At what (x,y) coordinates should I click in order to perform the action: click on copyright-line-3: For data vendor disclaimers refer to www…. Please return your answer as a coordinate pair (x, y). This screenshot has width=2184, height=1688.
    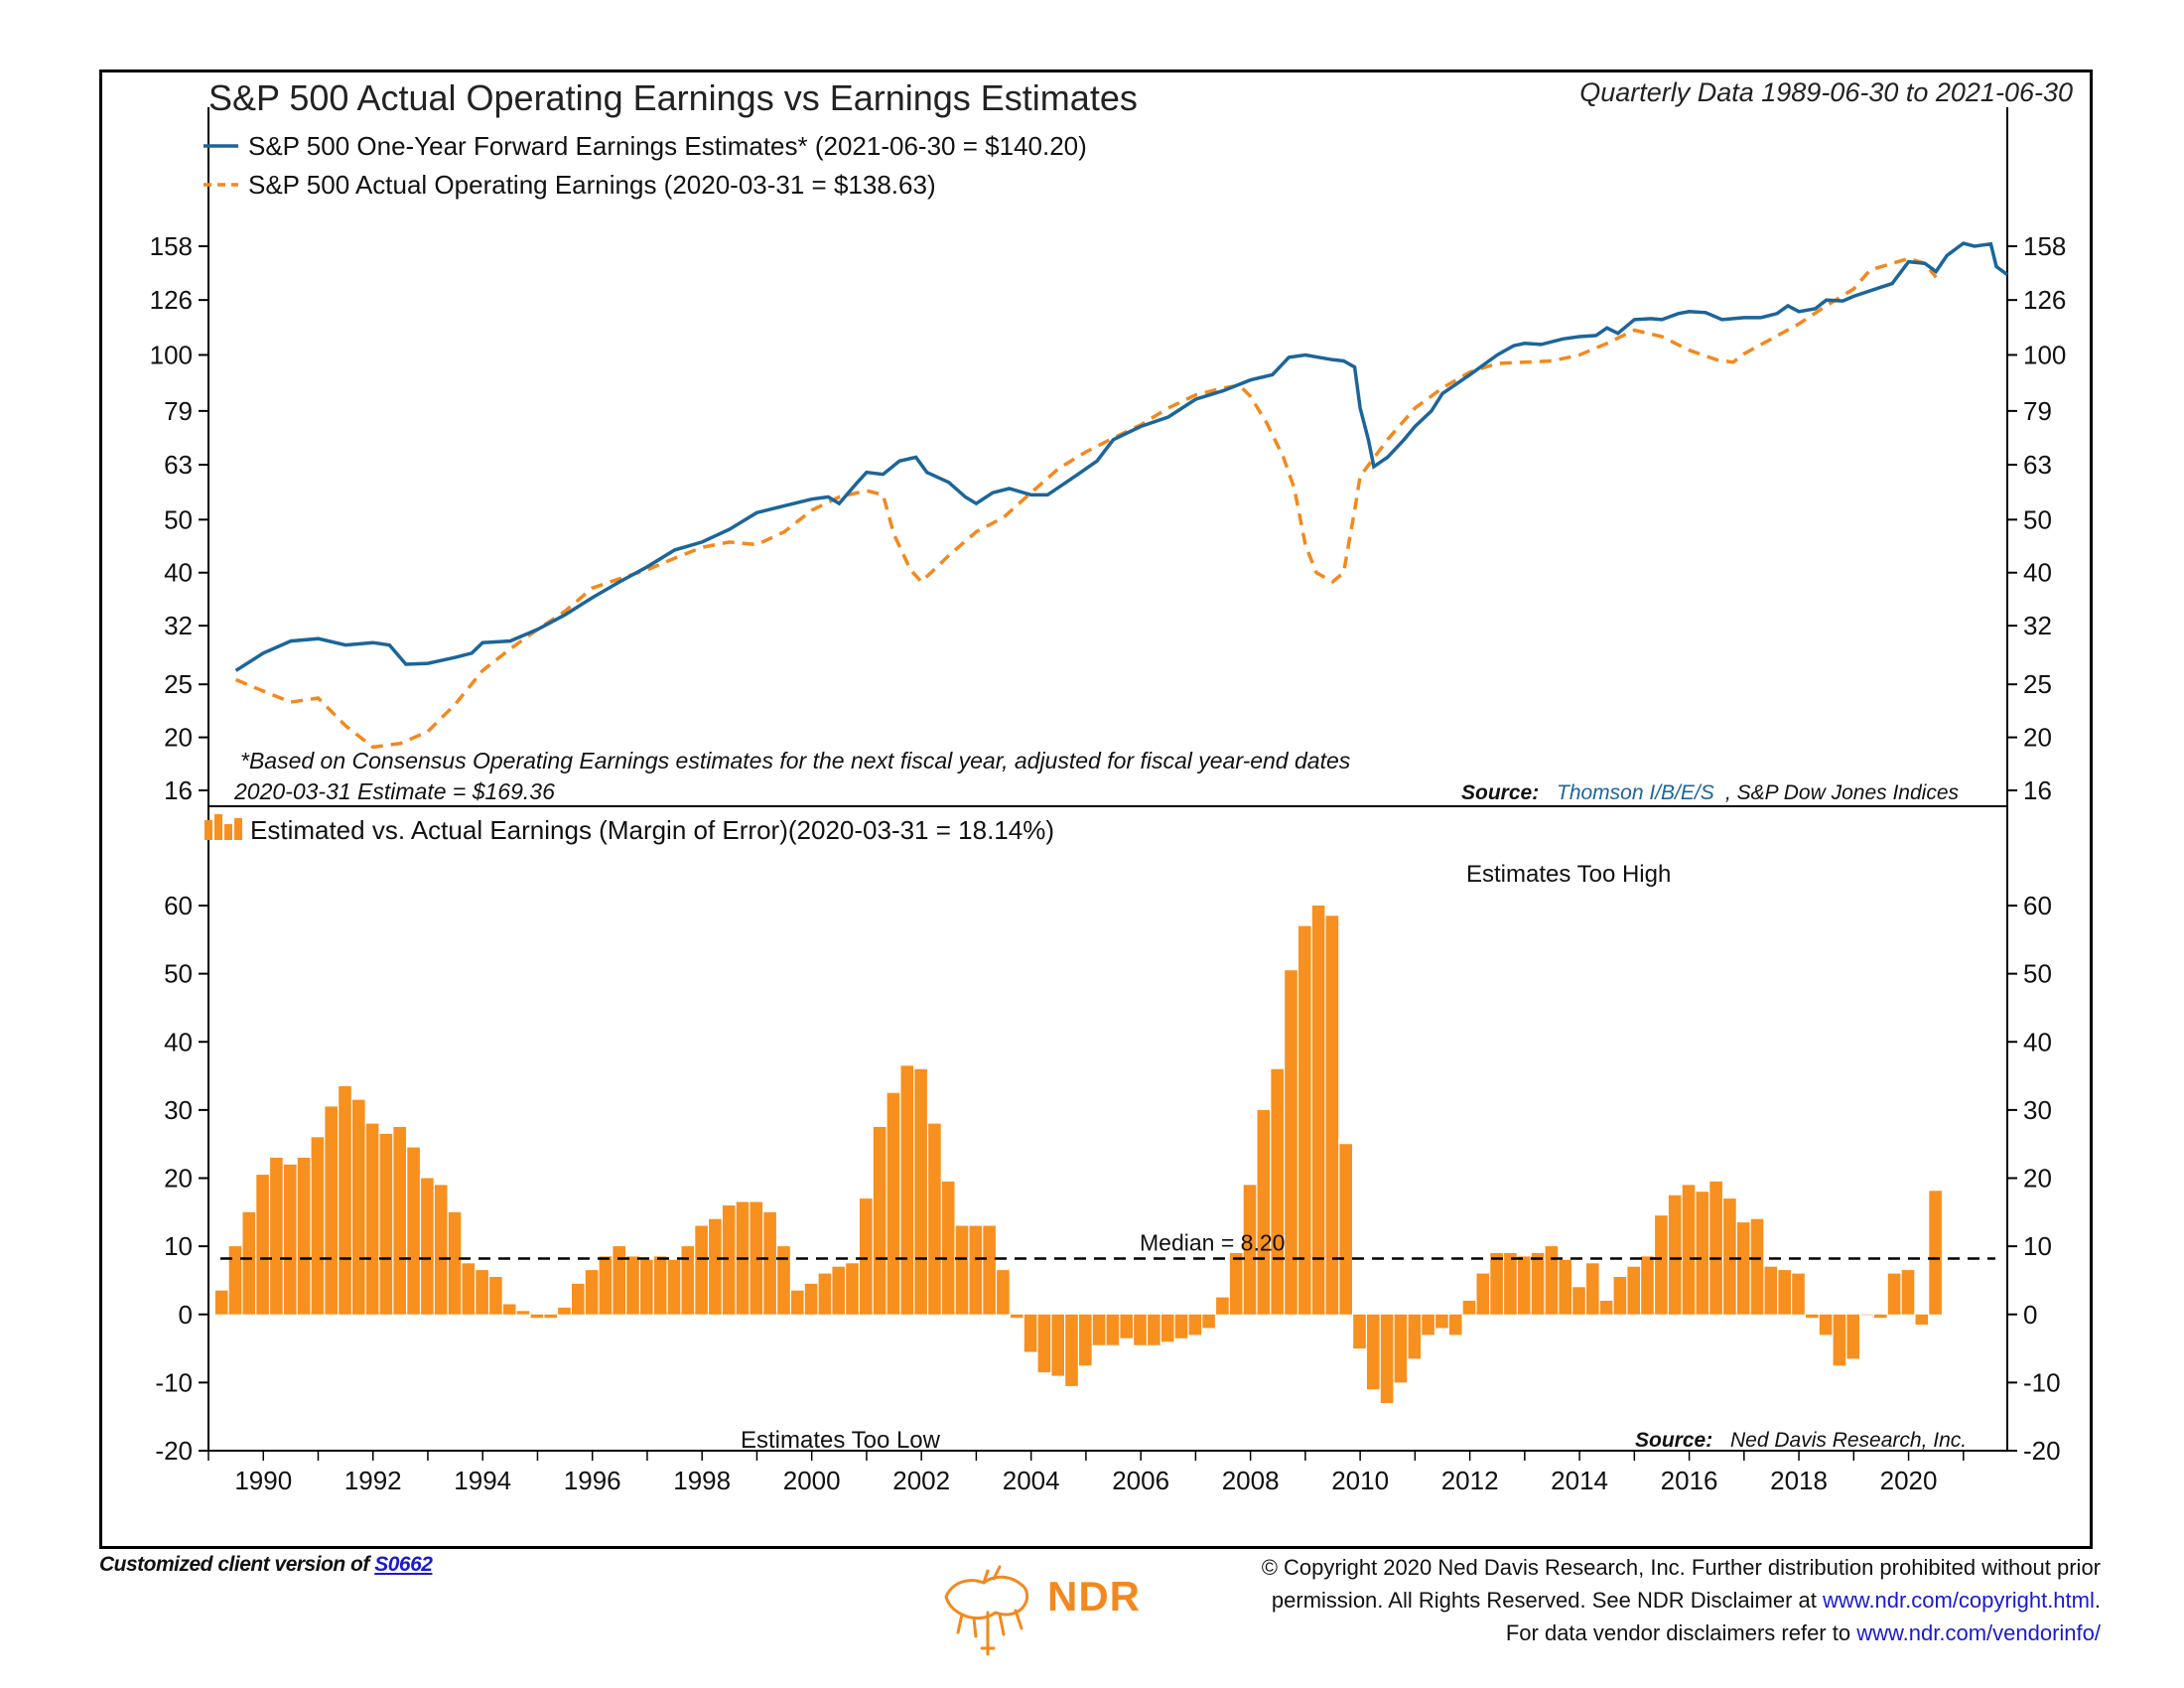
    Looking at the image, I should click on (1803, 1632).